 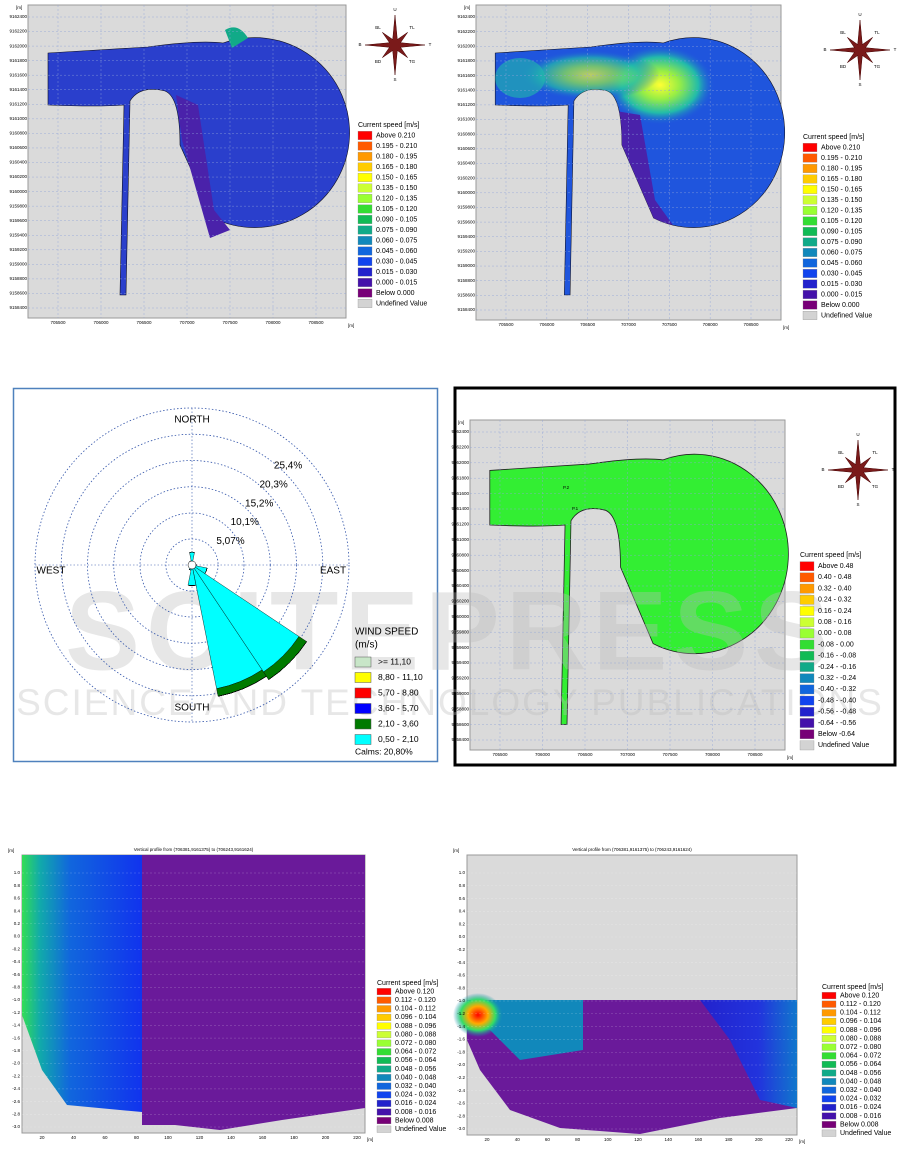 What do you see at coordinates (543, 754) in the screenshot?
I see `x-tick-label: 706000` at bounding box center [543, 754].